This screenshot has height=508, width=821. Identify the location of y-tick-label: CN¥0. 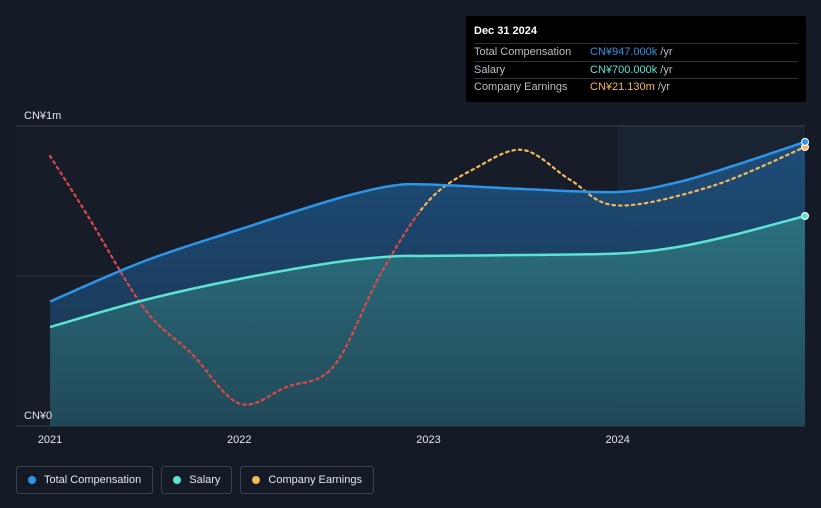
(38, 416).